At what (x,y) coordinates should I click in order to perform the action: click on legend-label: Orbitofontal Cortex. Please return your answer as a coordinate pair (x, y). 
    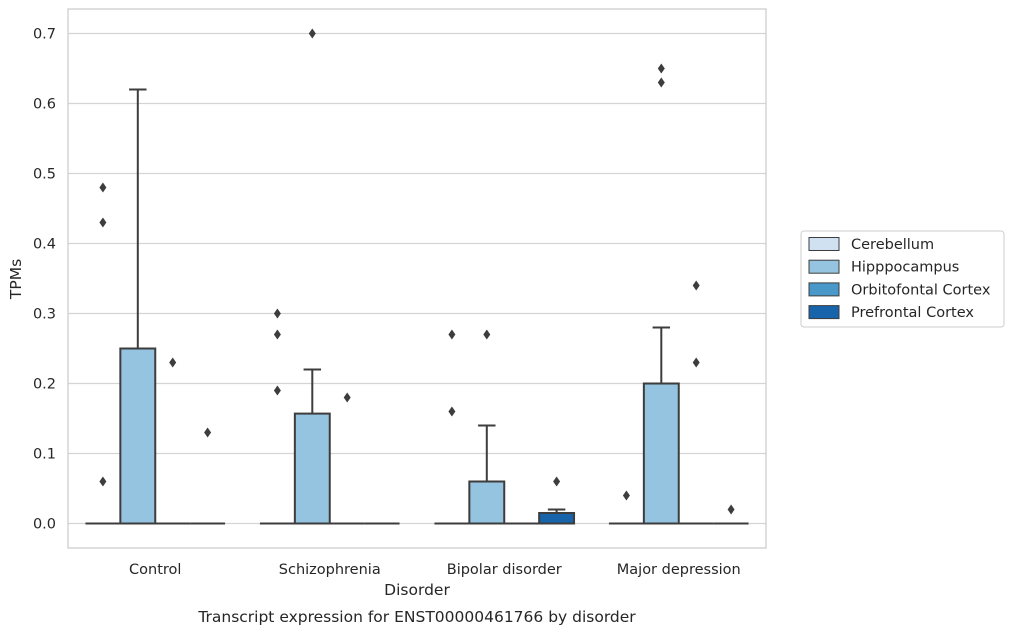
    Looking at the image, I should click on (921, 290).